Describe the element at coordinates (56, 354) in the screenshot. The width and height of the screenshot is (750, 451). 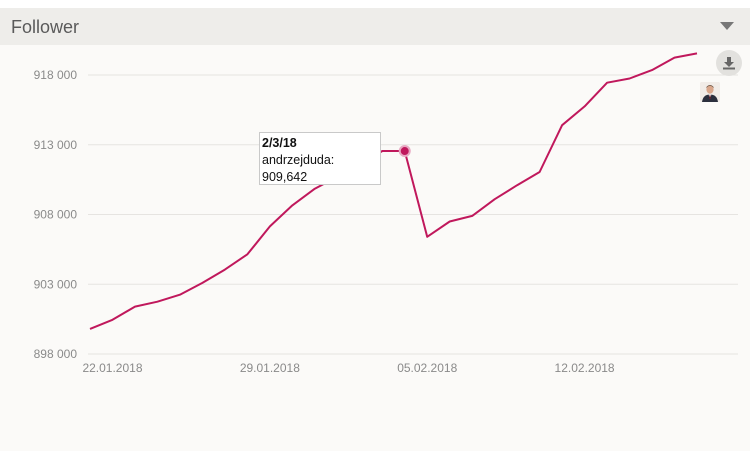
I see `y-tick-label: 898 000` at that location.